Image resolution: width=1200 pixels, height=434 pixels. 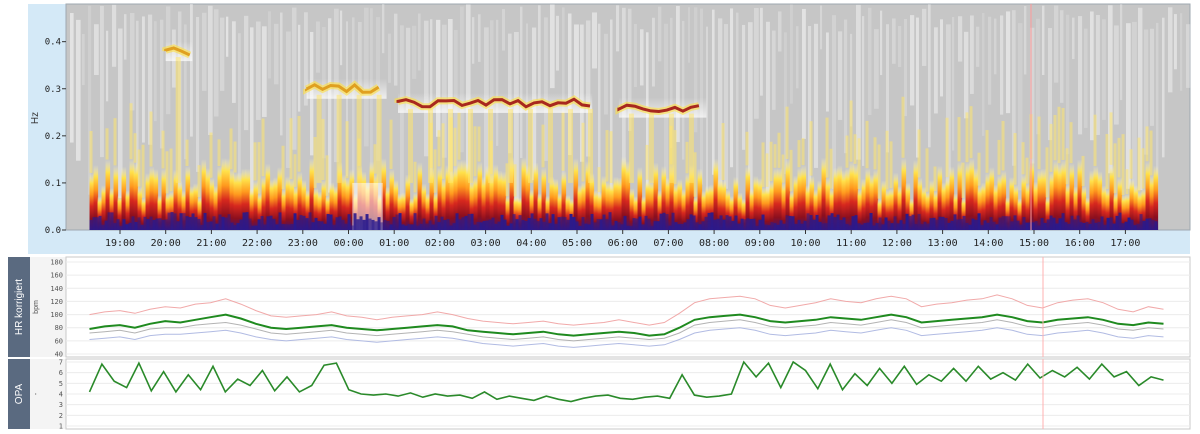 I want to click on spectrogram-y-tick-label: 0.0, so click(x=53, y=231).